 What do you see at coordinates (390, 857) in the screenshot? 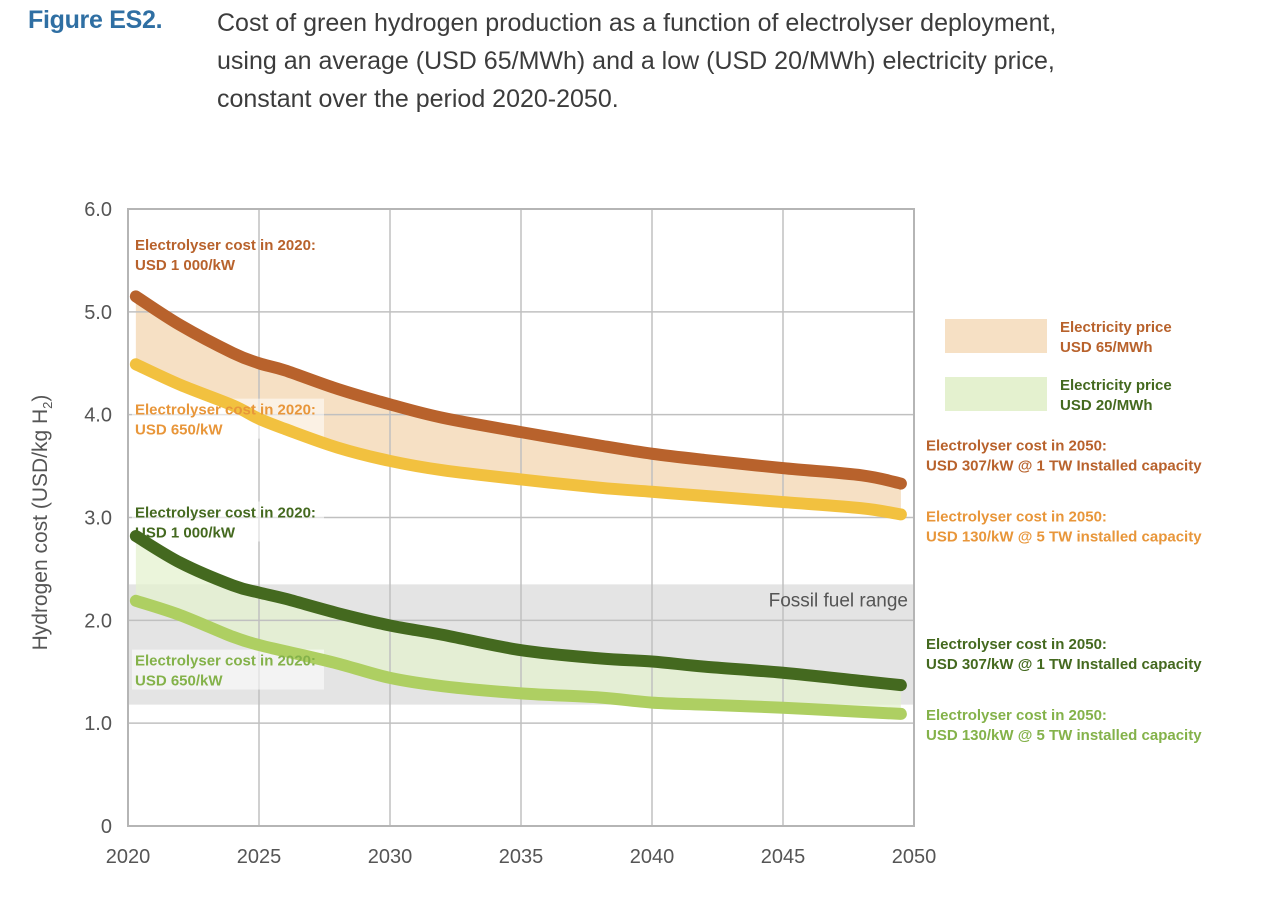
I see `x-tick-label: 2030` at bounding box center [390, 857].